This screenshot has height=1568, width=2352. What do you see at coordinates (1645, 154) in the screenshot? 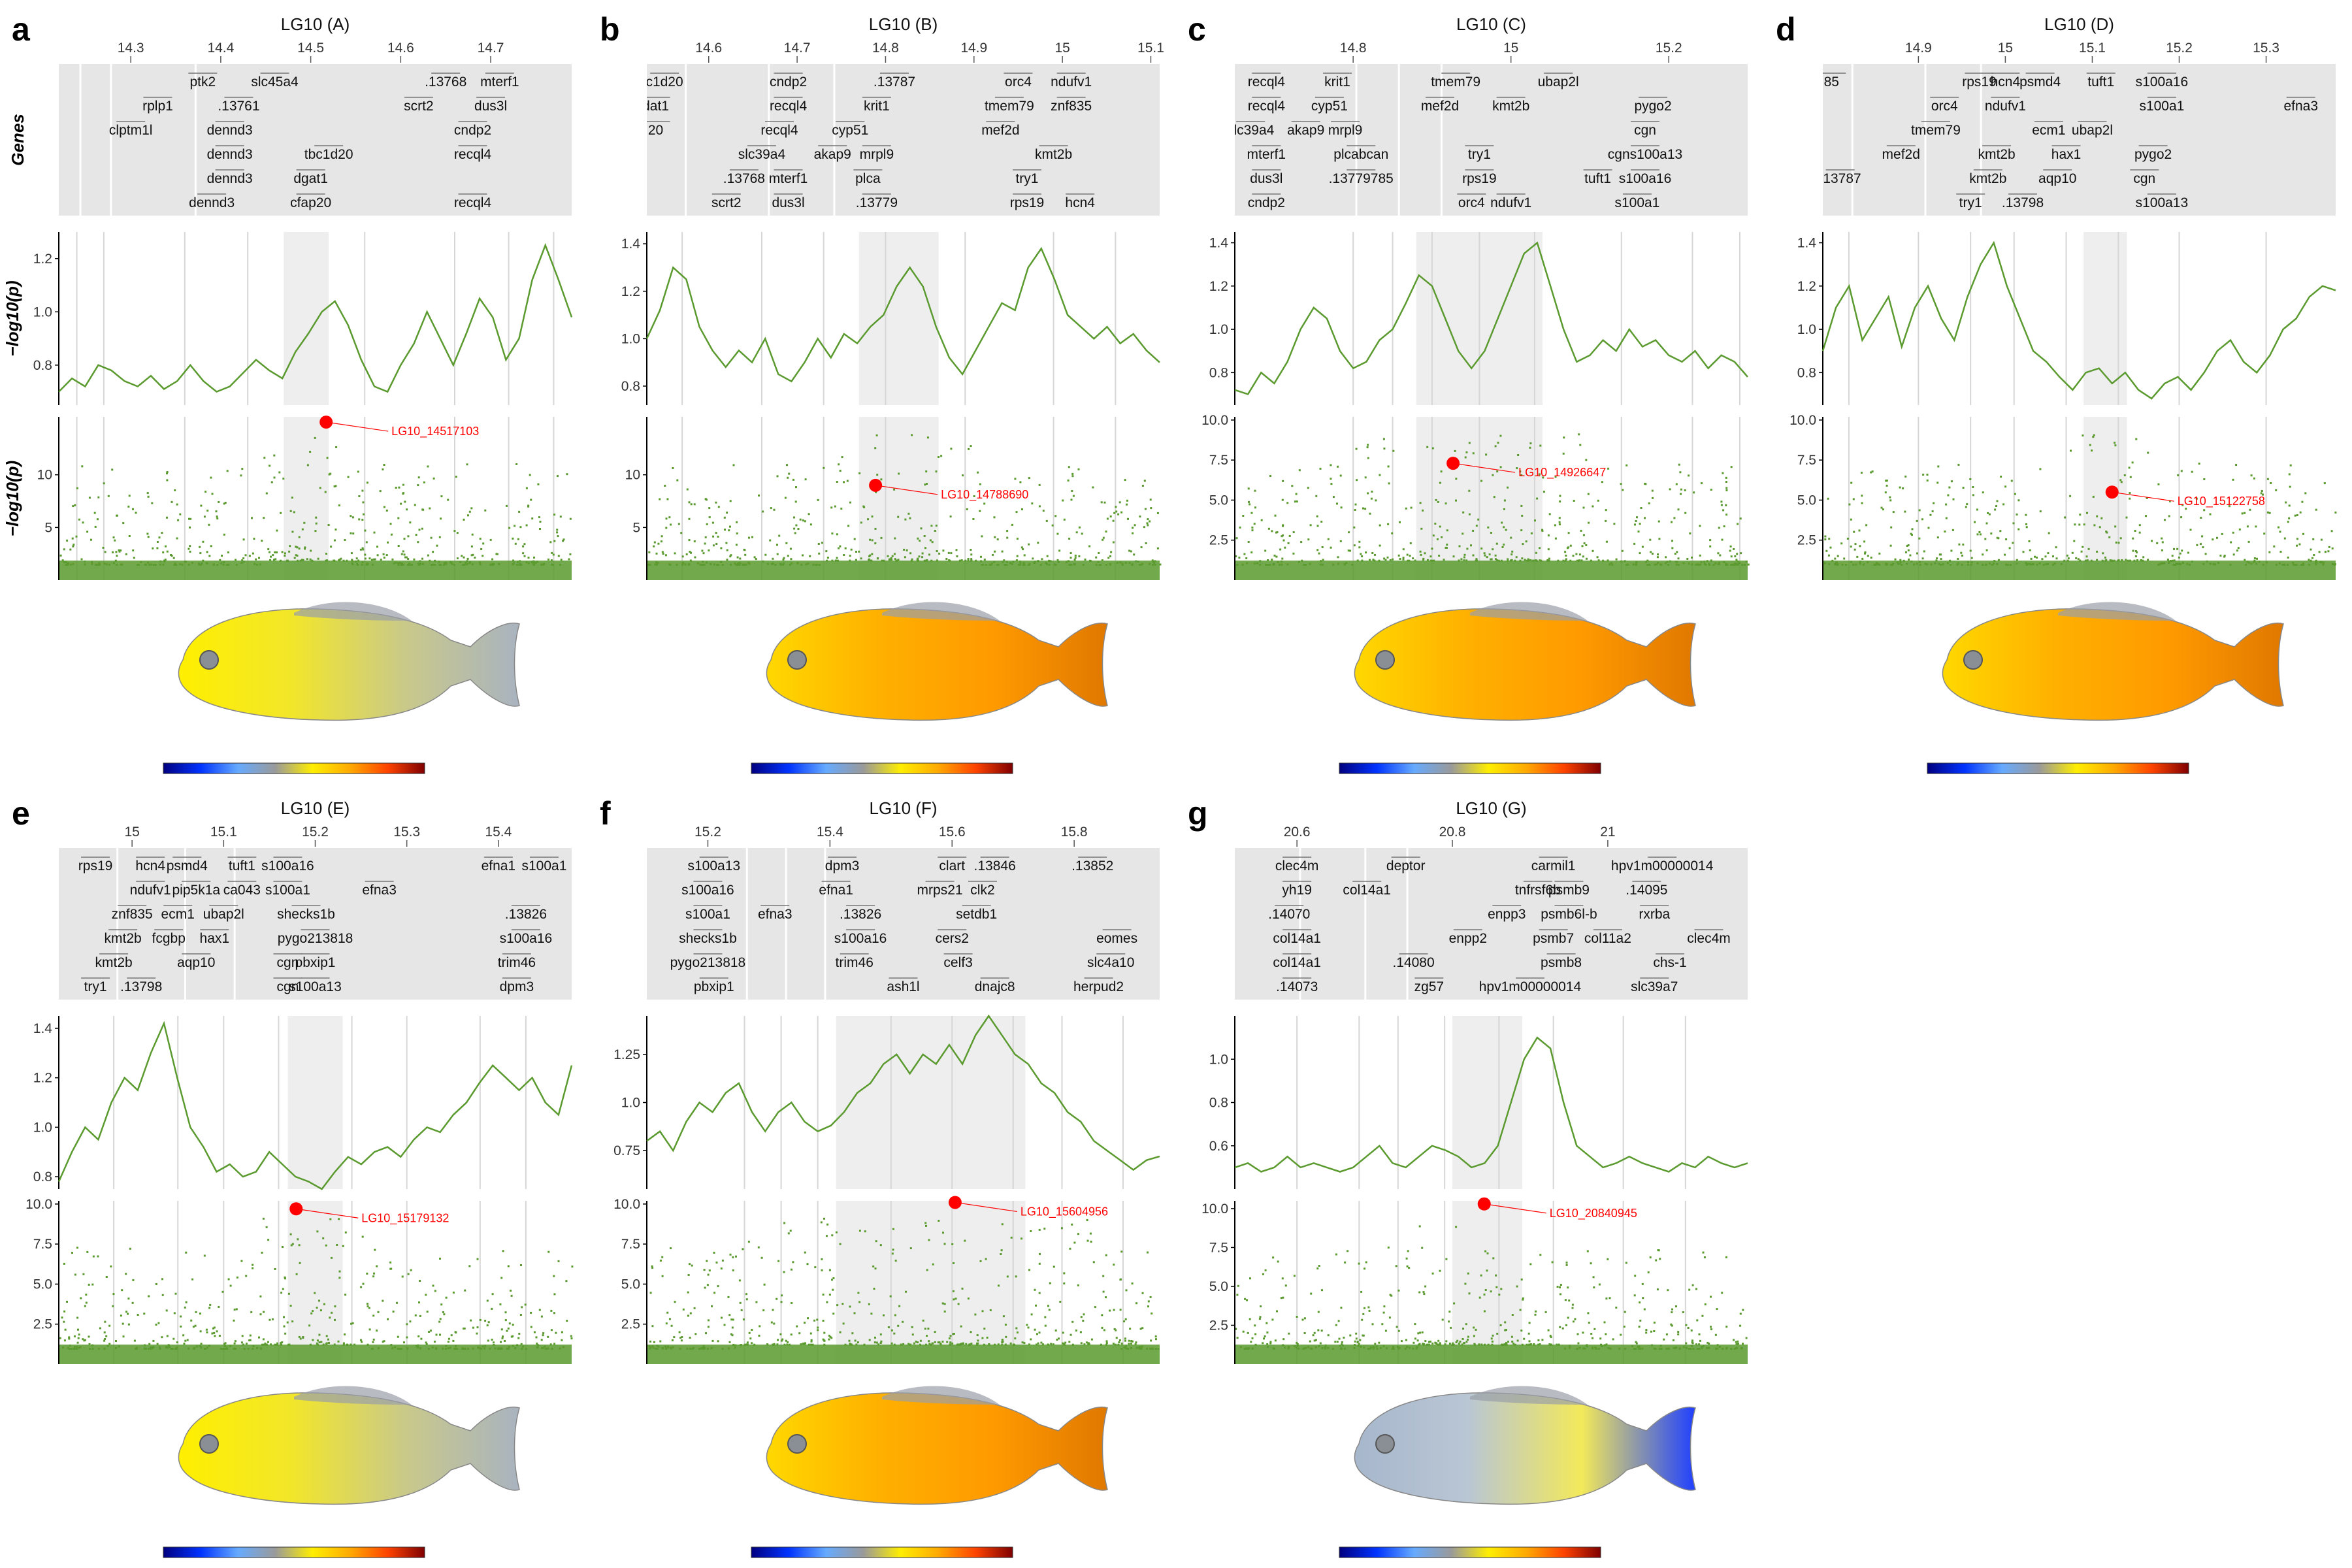
I see `gene-label: cgns100a13` at bounding box center [1645, 154].